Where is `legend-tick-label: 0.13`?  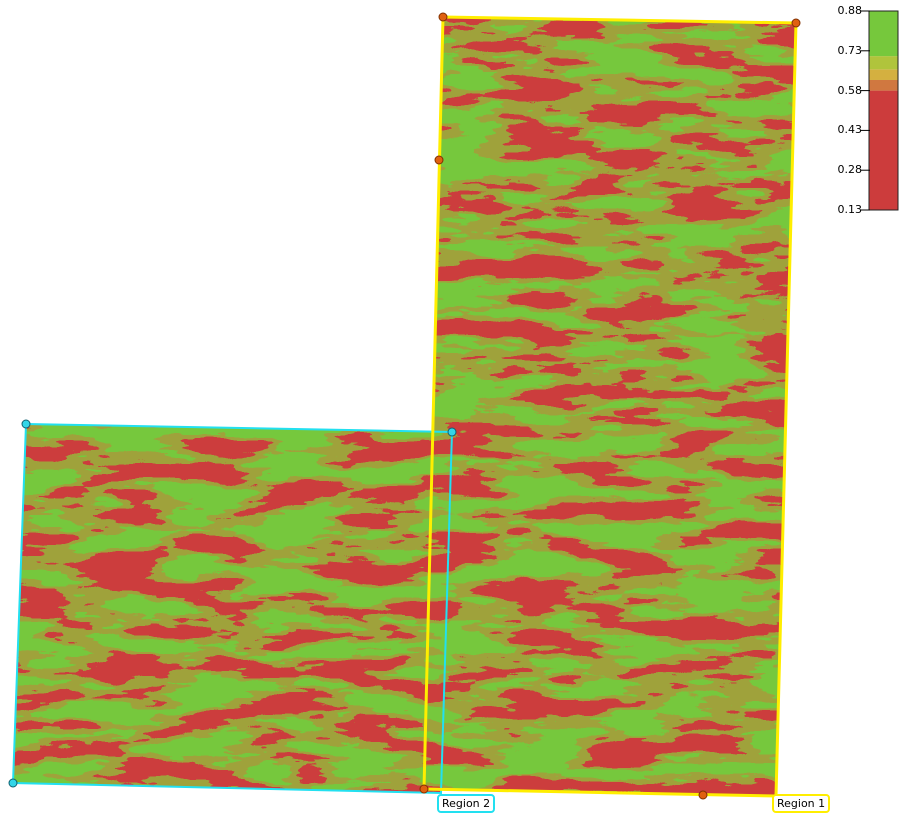 legend-tick-label: 0.13 is located at coordinates (850, 209).